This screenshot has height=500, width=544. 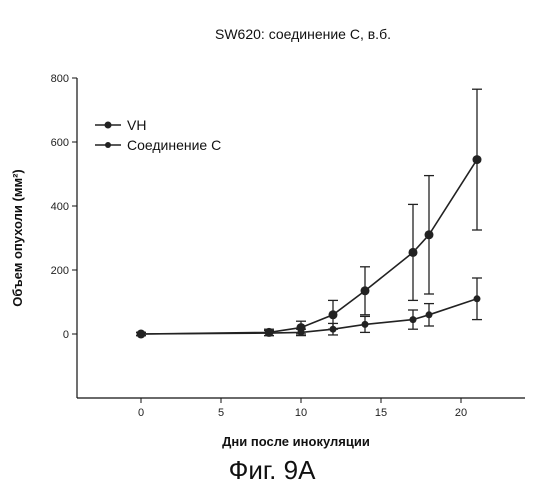 I want to click on legend-marker-compound-c, so click(x=108, y=145).